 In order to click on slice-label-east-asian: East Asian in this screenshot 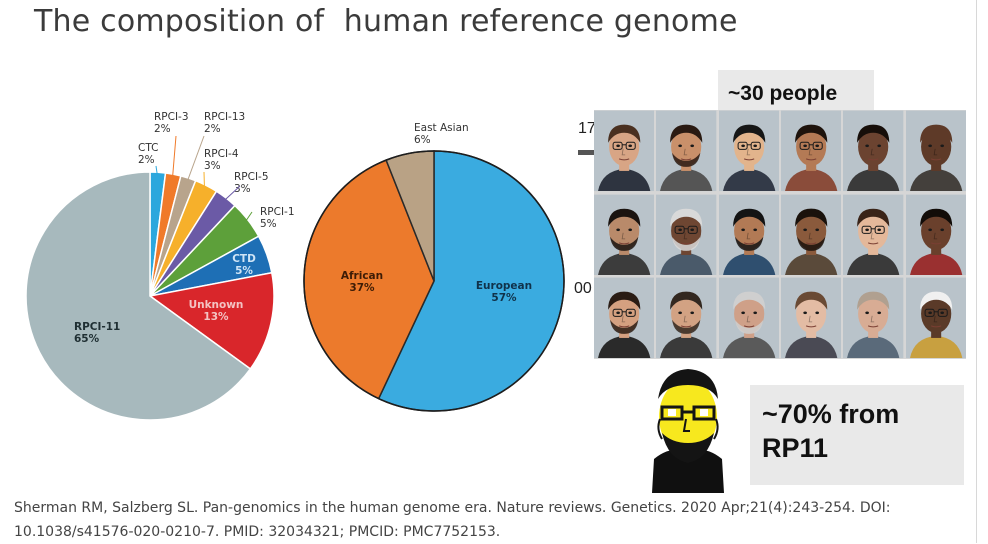, I will do `click(441, 128)`.